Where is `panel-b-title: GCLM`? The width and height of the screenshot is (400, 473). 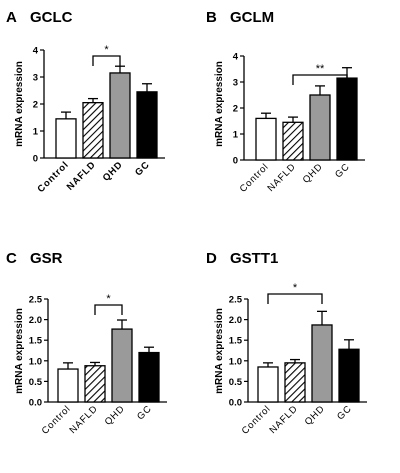 panel-b-title: GCLM is located at coordinates (252, 17).